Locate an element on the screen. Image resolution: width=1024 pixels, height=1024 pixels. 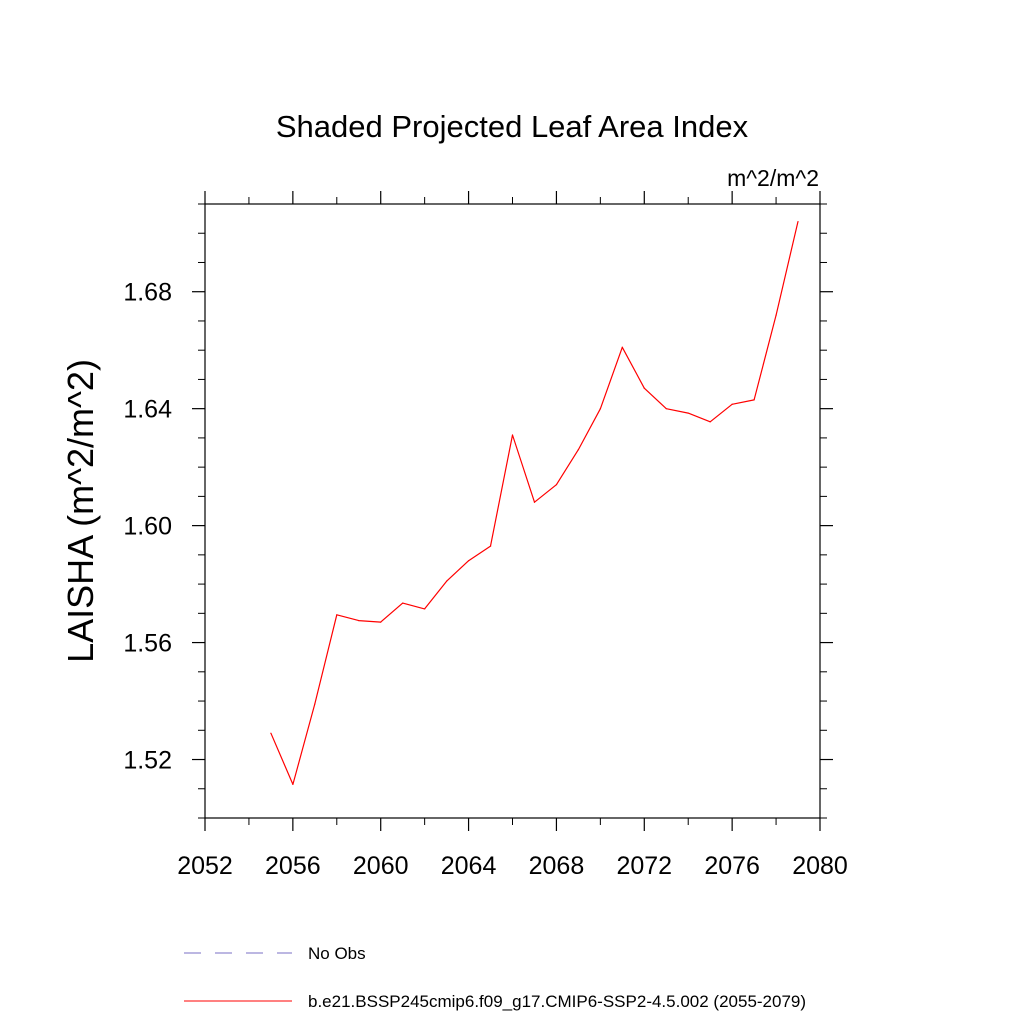
y-axis-label: LAISHA (m^2/m^2) is located at coordinates (80, 511).